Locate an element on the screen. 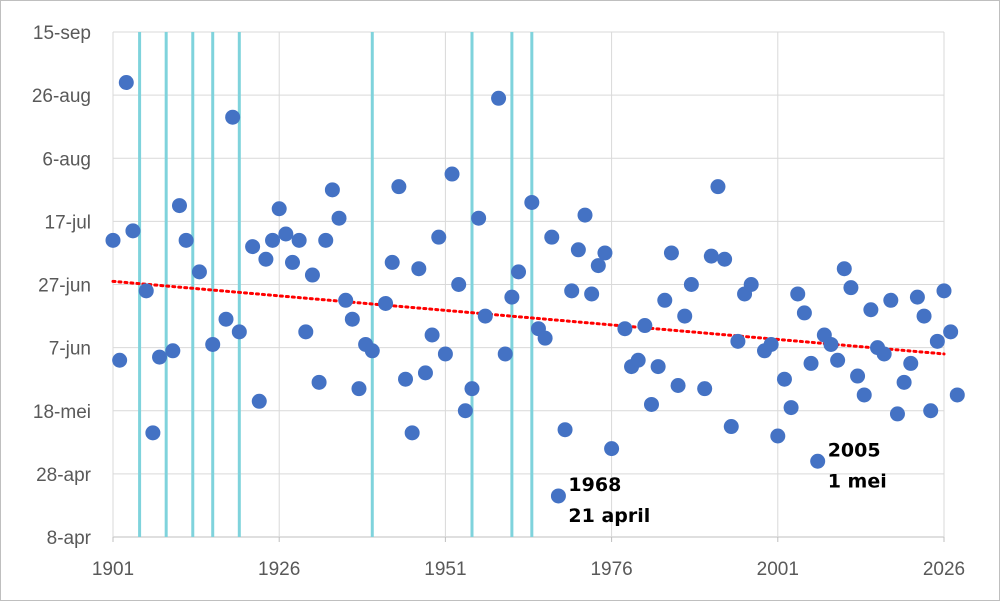 The width and height of the screenshot is (1000, 602). y-tick-label: 6-aug is located at coordinates (66, 159).